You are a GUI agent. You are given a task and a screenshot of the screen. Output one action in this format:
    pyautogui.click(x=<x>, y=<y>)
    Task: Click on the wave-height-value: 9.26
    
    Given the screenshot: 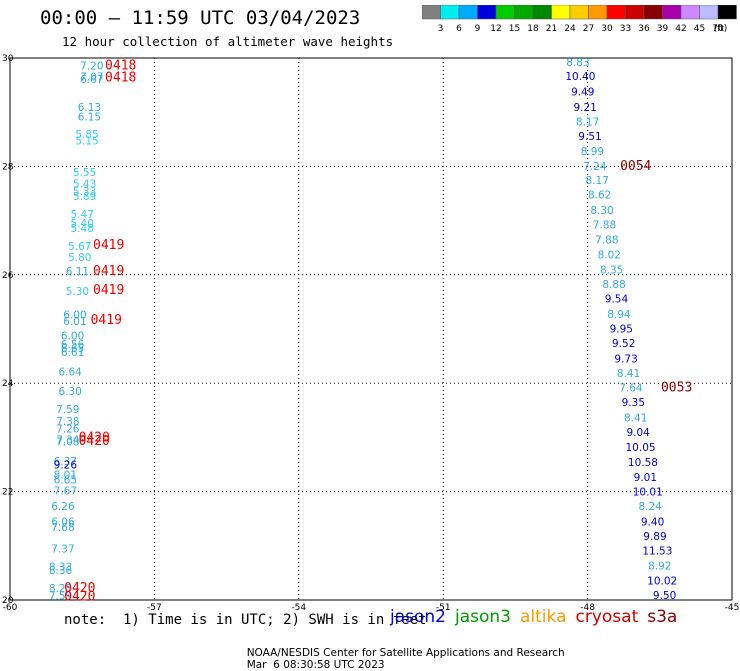 What is the action you would take?
    pyautogui.click(x=66, y=466)
    